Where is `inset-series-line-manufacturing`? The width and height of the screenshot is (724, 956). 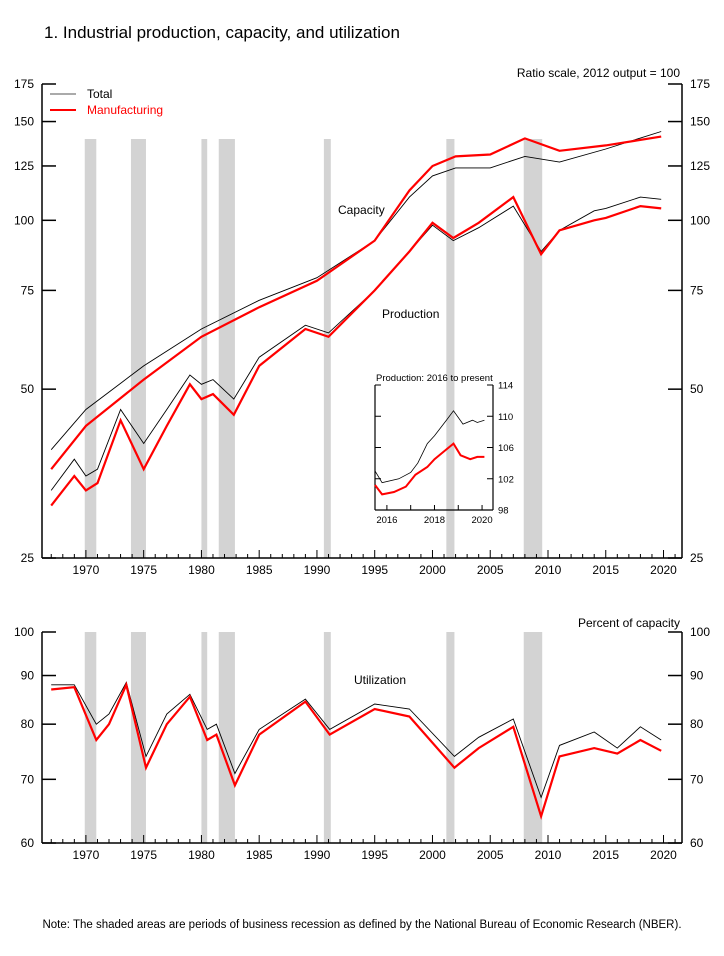 inset-series-line-manufacturing is located at coordinates (429, 469).